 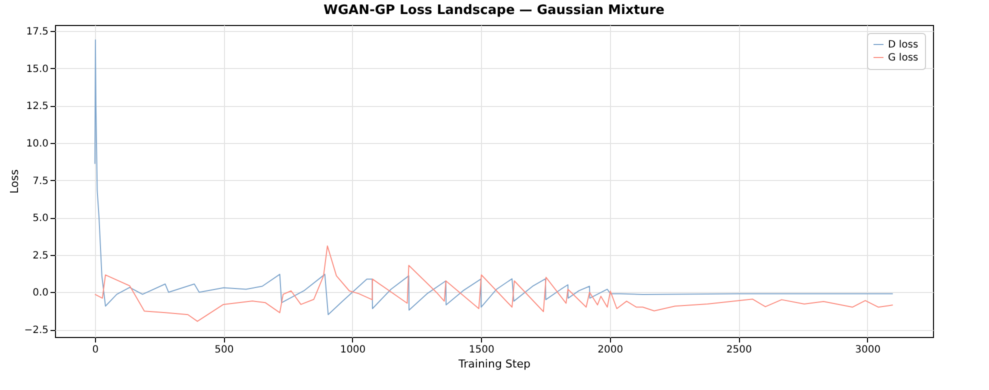 I want to click on y-tick-label: 7.5, so click(x=40, y=181).